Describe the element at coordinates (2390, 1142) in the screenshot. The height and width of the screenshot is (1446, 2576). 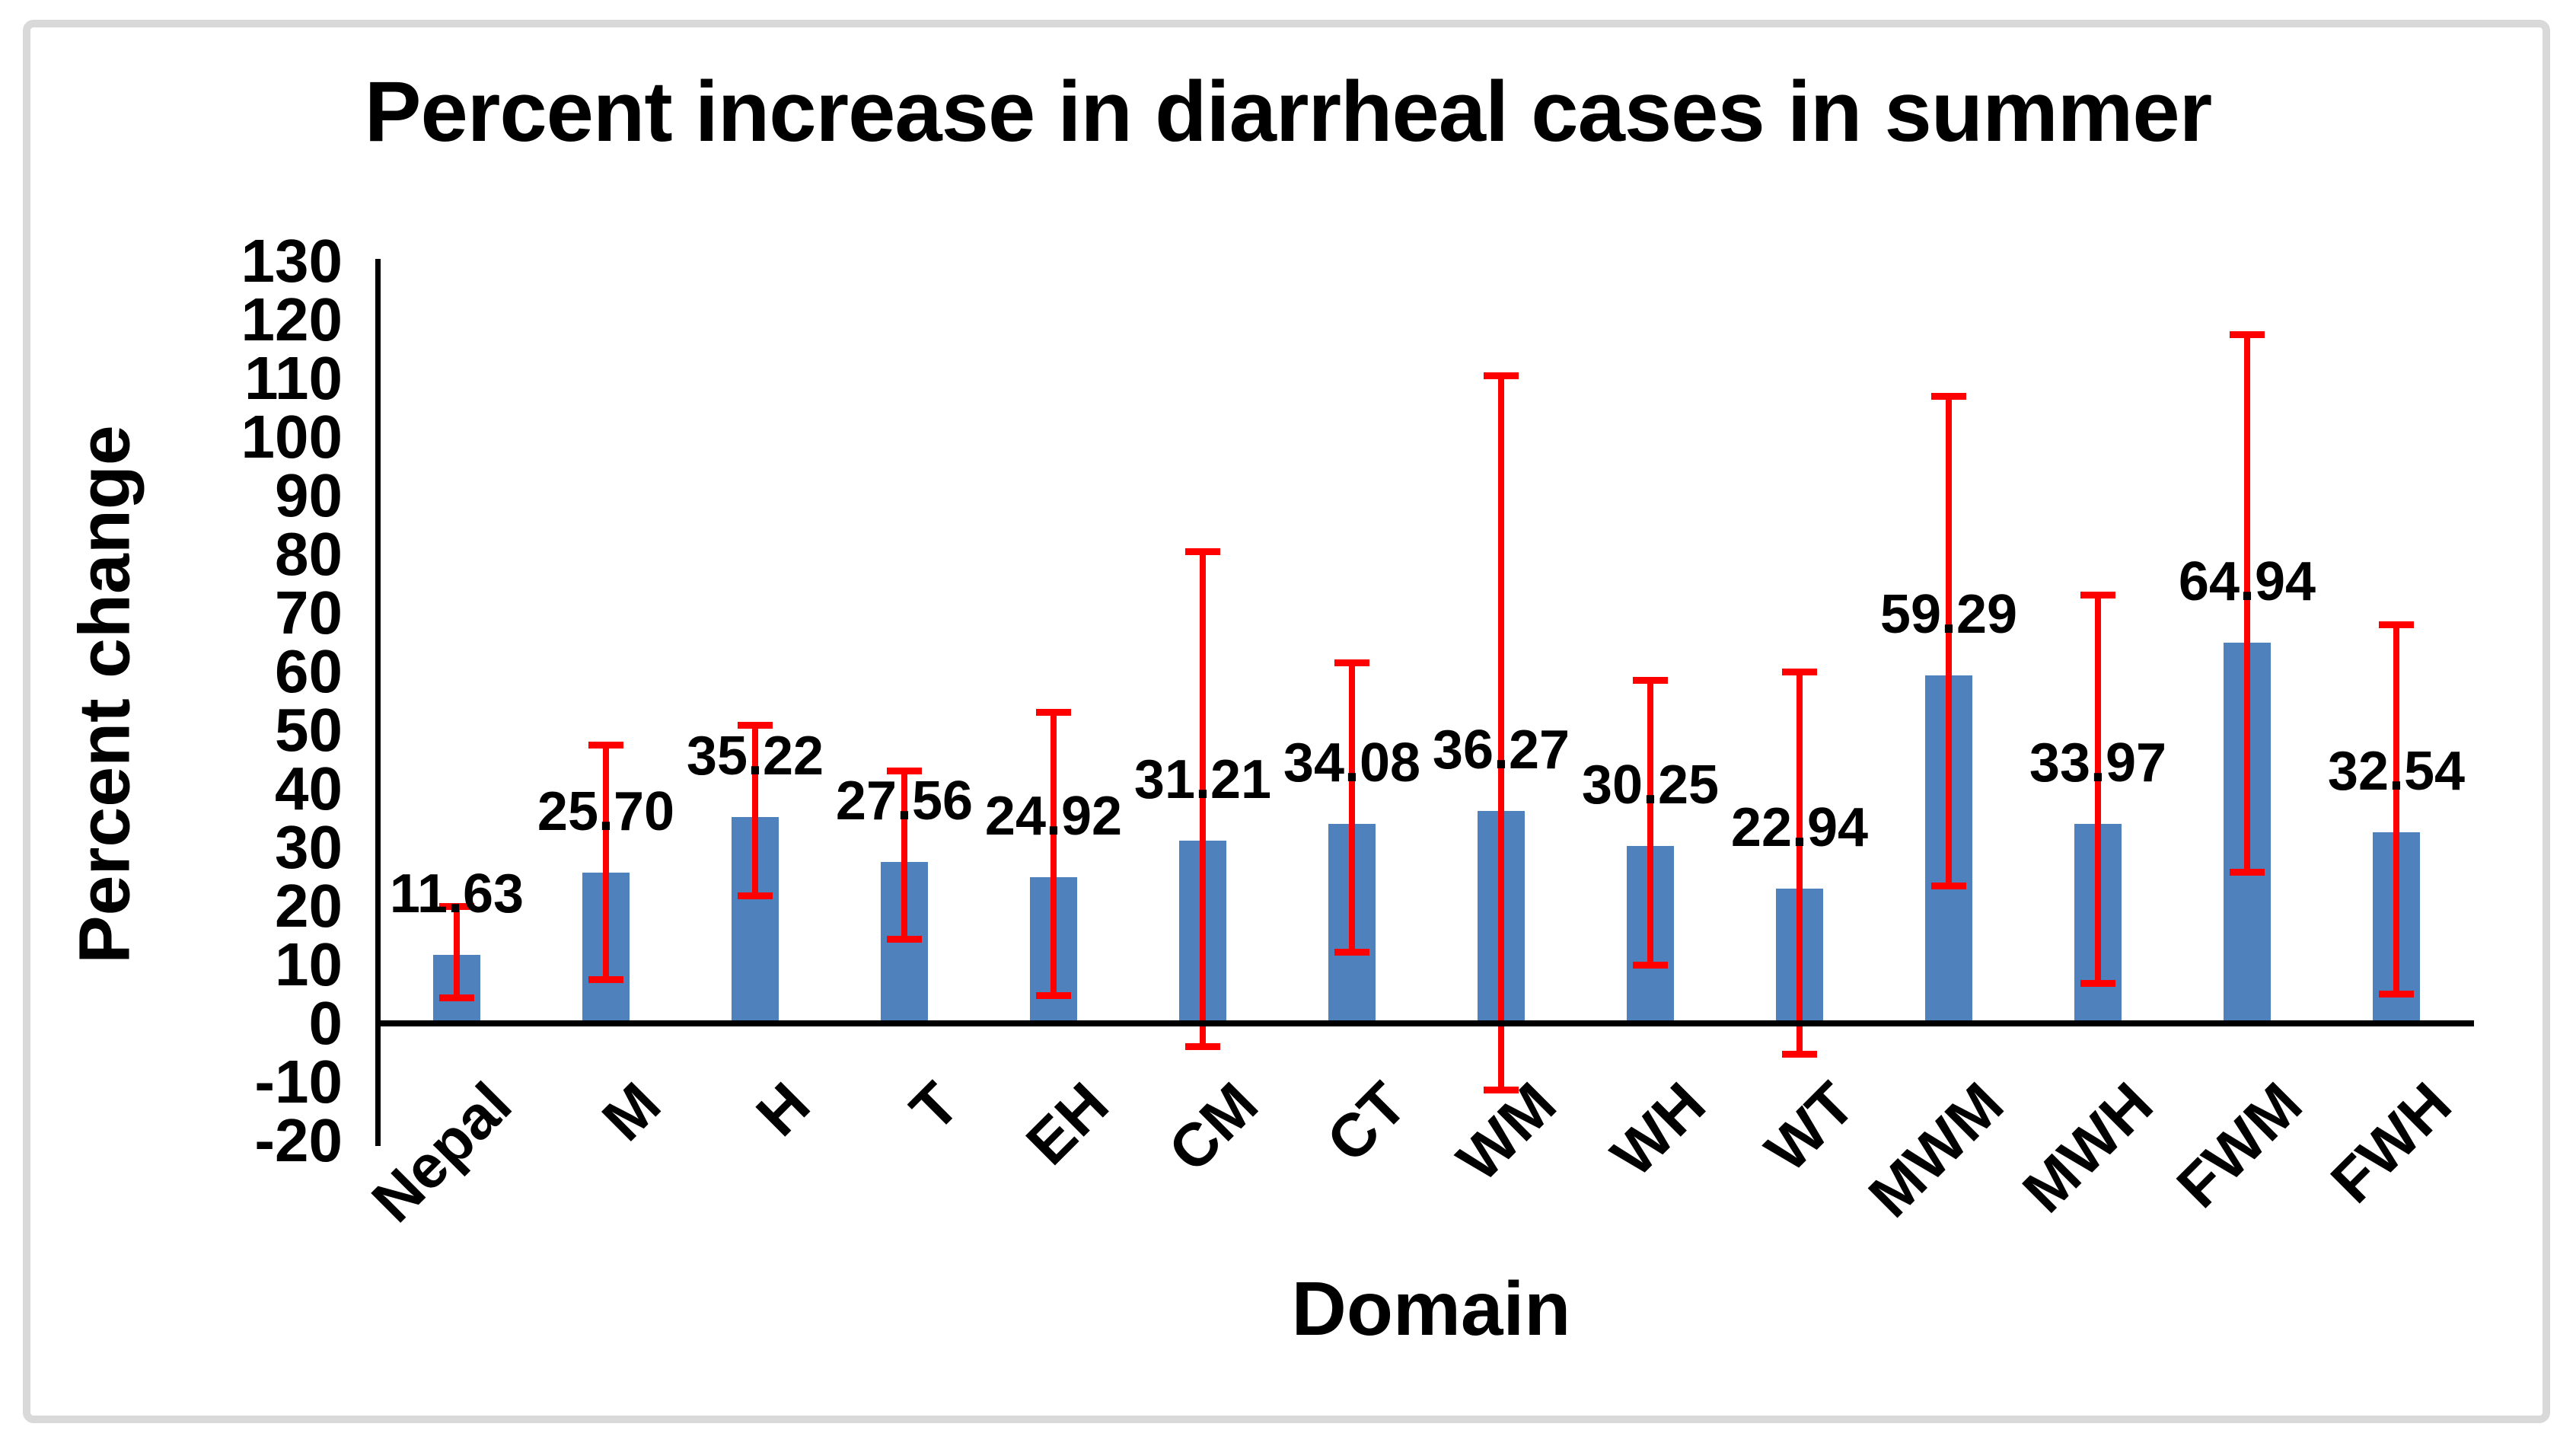
I see `category-label: FWH` at that location.